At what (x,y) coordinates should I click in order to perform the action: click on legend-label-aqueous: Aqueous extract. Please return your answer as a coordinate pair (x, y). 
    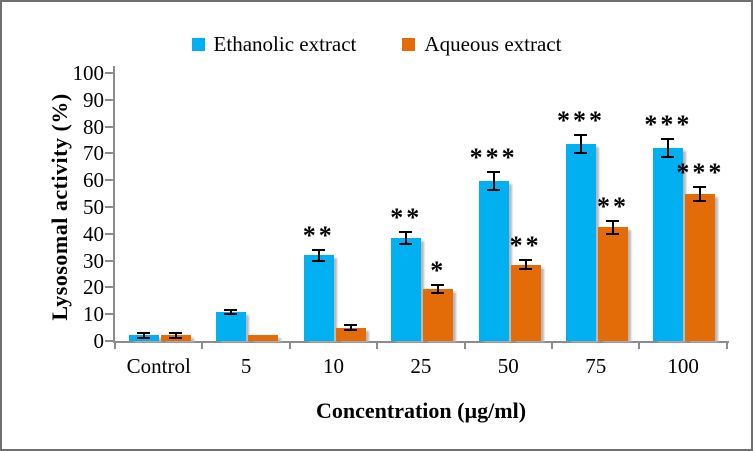
    Looking at the image, I should click on (493, 44).